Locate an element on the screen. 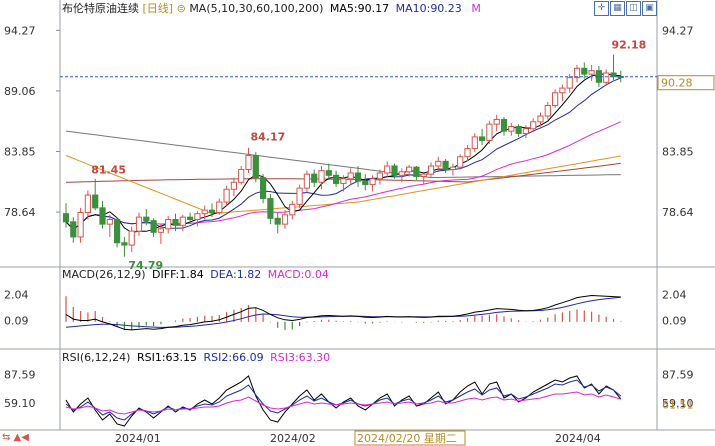 The image size is (715, 446). gear-icon: ⊜ is located at coordinates (181, 8).